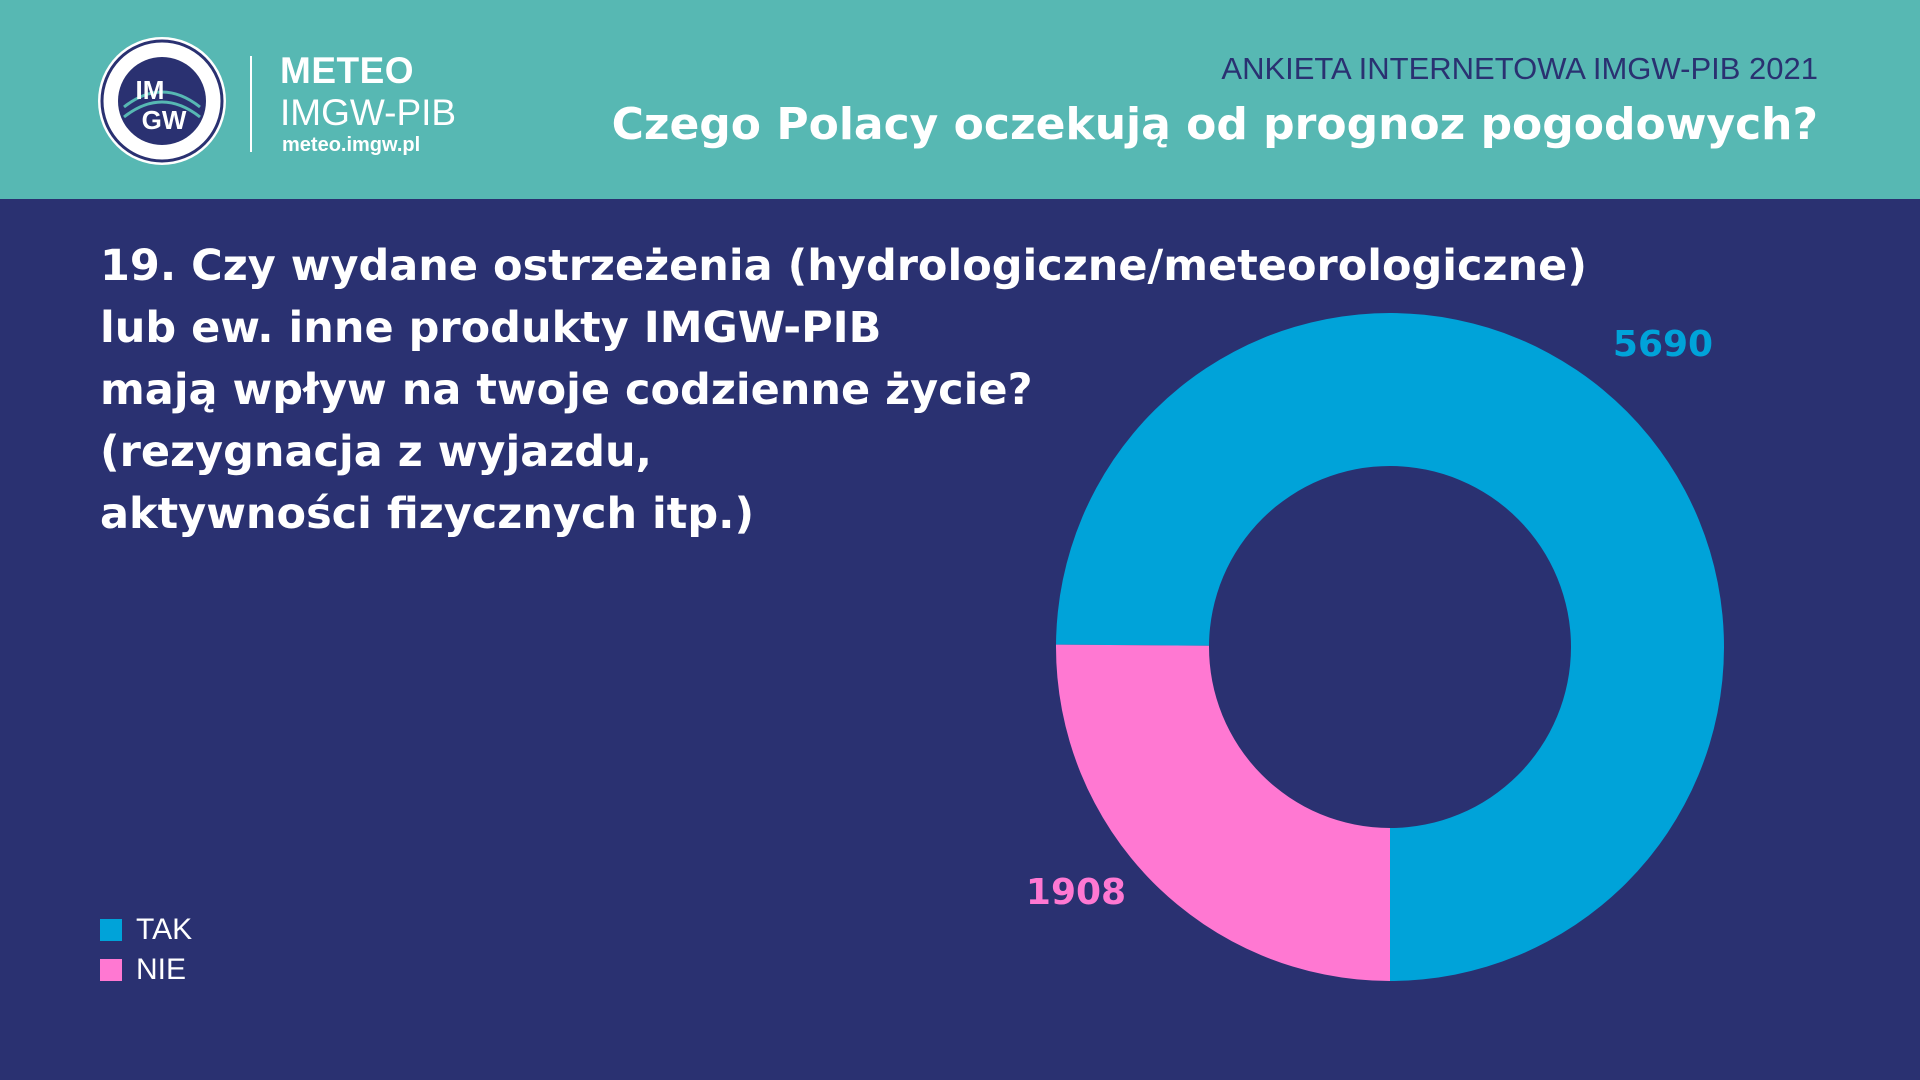 This screenshot has width=1920, height=1080. What do you see at coordinates (566, 390) in the screenshot?
I see `question-line: mają wpływ na twoje codzienne życie?` at bounding box center [566, 390].